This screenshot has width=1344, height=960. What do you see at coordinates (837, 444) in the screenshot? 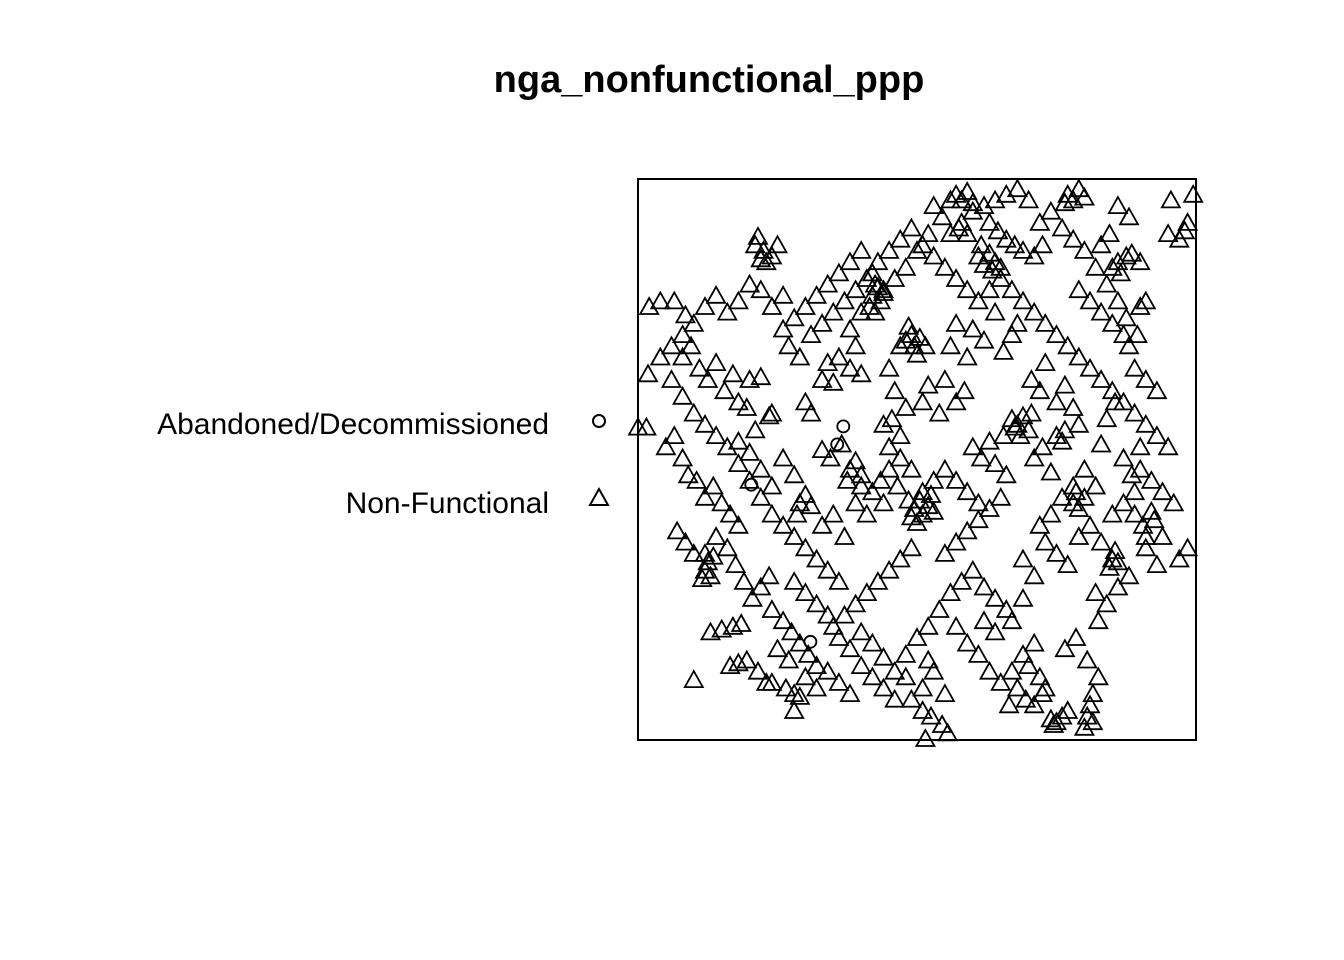
I see `abandoned-point` at bounding box center [837, 444].